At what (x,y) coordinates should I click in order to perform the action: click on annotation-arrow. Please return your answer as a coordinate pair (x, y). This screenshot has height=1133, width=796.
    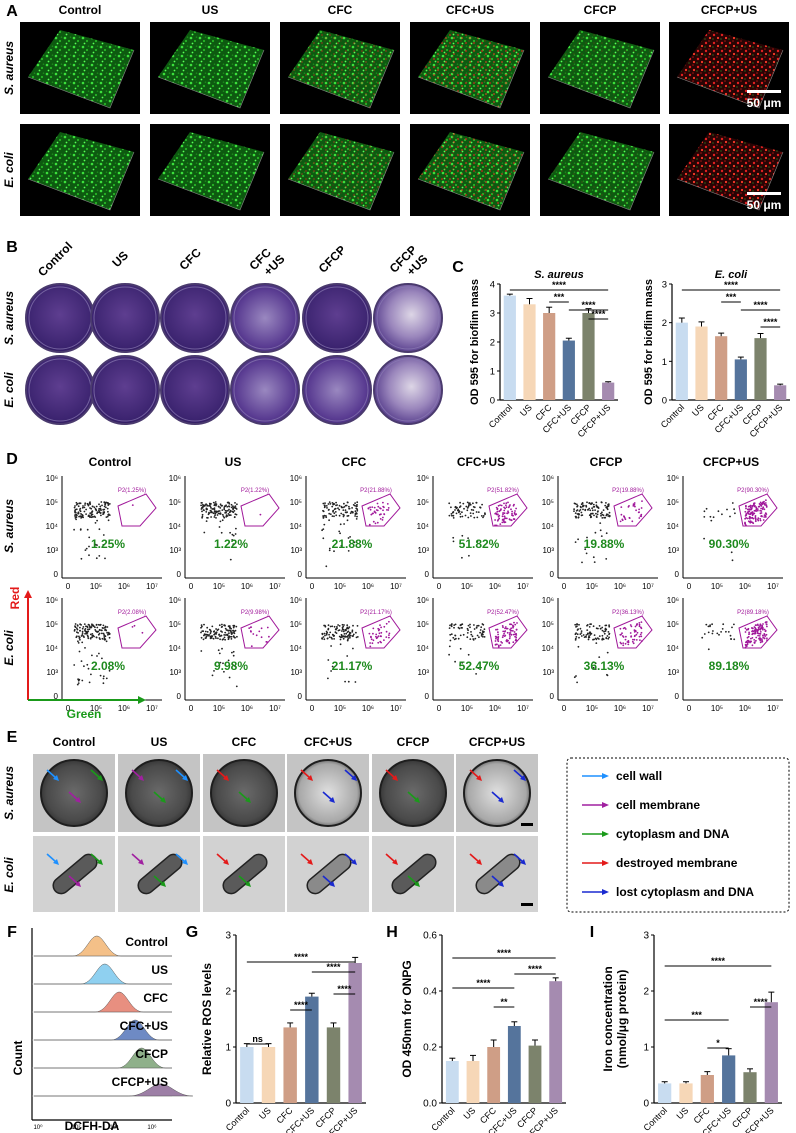
    Looking at the image, I should click on (221, 774).